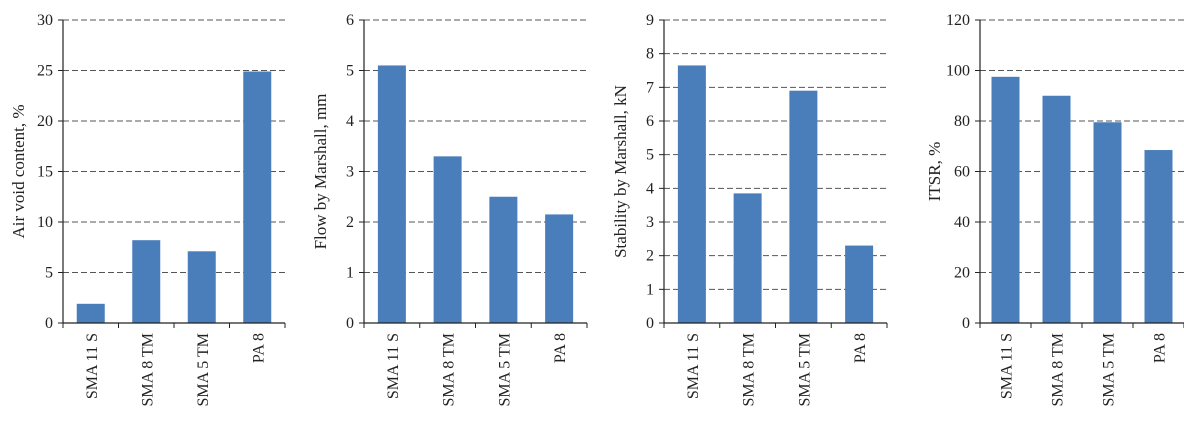  Describe the element at coordinates (45, 71) in the screenshot. I see `y-tick-label: 25` at that location.